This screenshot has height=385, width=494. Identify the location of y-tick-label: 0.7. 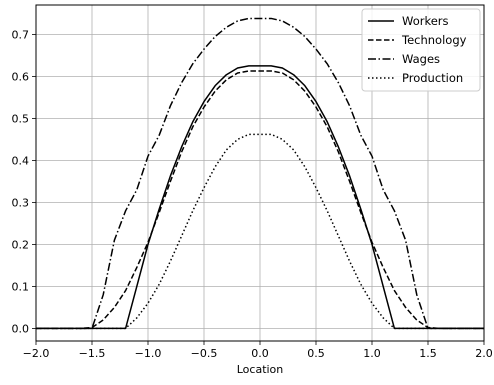
(21, 34).